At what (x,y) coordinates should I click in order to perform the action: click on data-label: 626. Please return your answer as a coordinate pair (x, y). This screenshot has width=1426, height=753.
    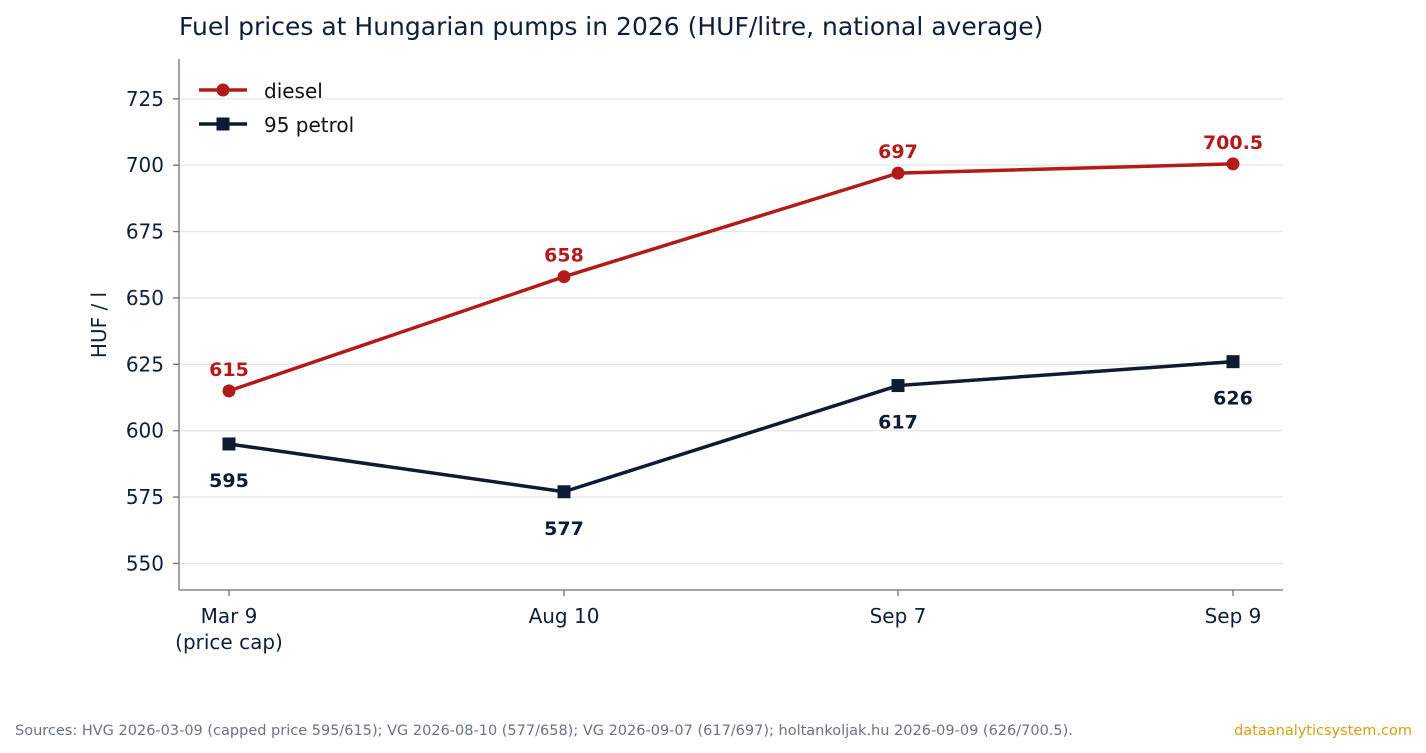
    Looking at the image, I should click on (1233, 399).